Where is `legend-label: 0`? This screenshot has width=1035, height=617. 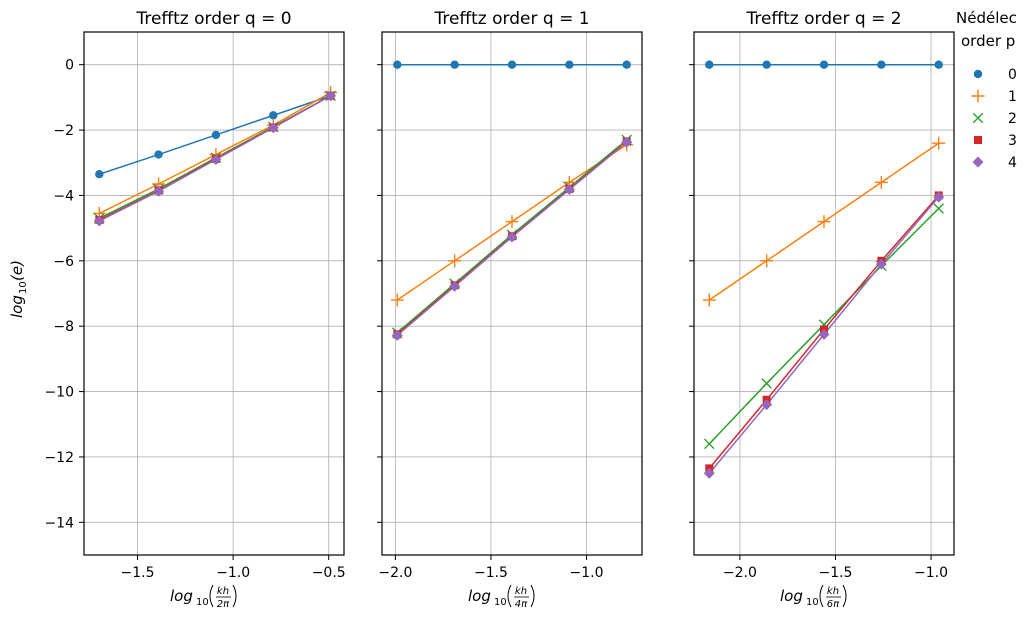
legend-label: 0 is located at coordinates (1012, 75).